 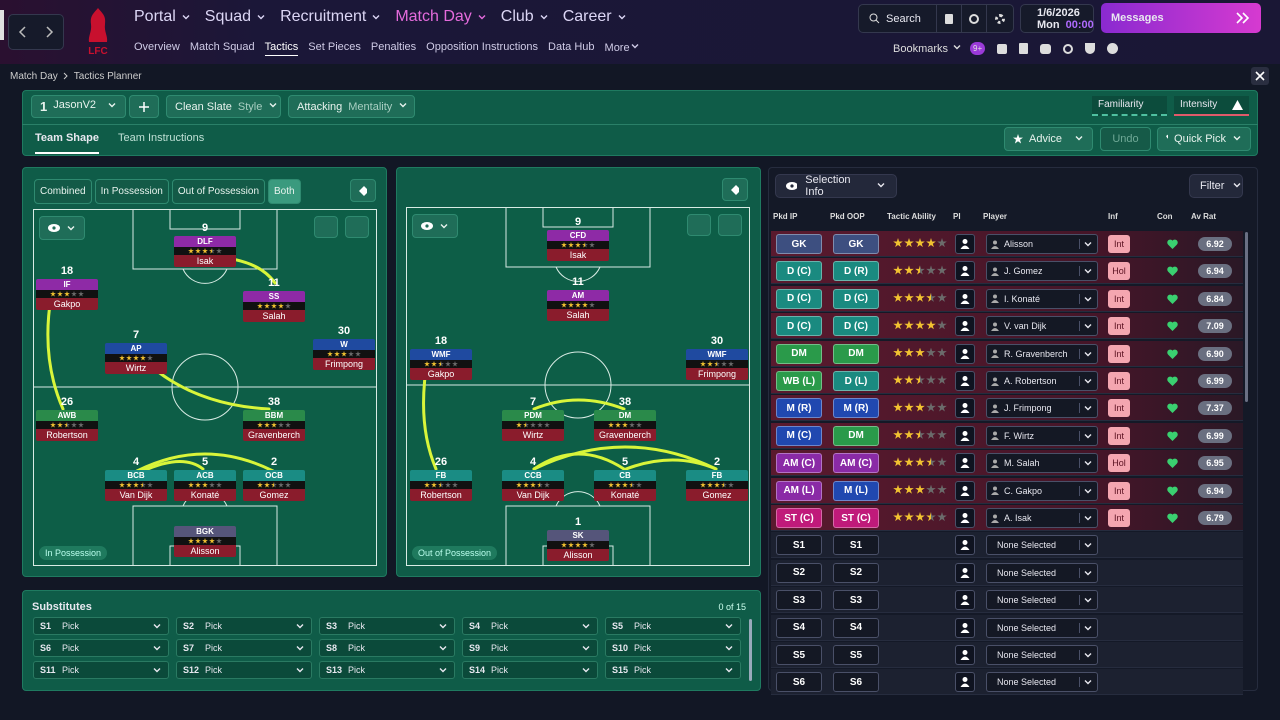 What do you see at coordinates (1057, 18) in the screenshot?
I see `date-box: 1/6/2026 Mon 00:00` at bounding box center [1057, 18].